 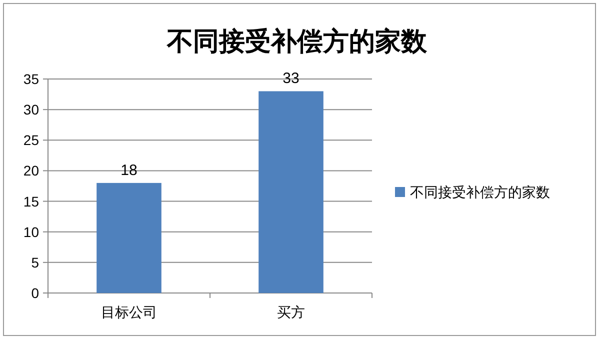 What do you see at coordinates (35, 293) in the screenshot?
I see `y-tick-label: 0` at bounding box center [35, 293].